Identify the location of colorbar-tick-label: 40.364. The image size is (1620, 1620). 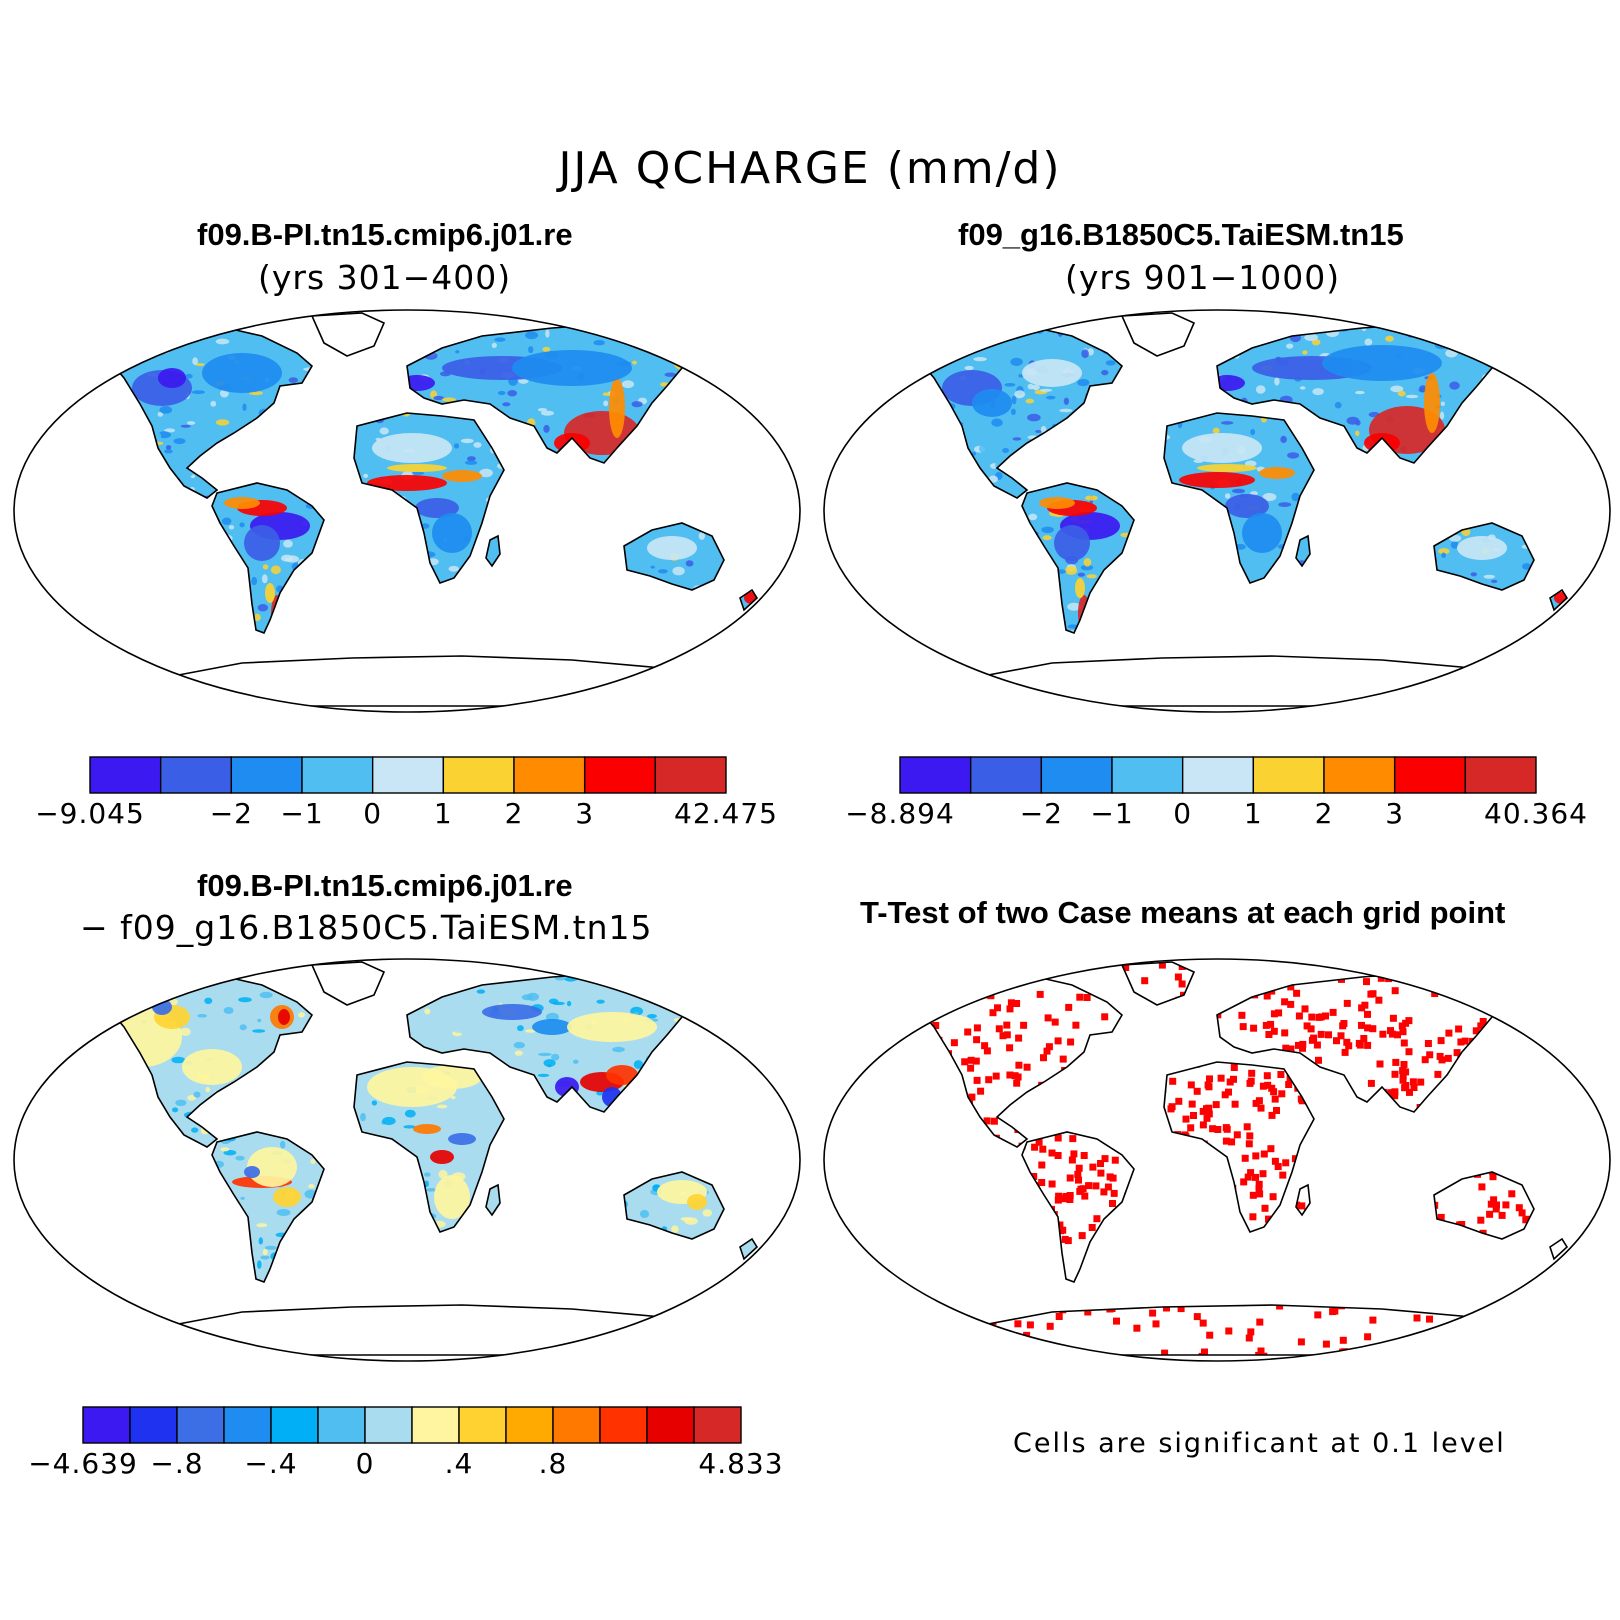
(1536, 813).